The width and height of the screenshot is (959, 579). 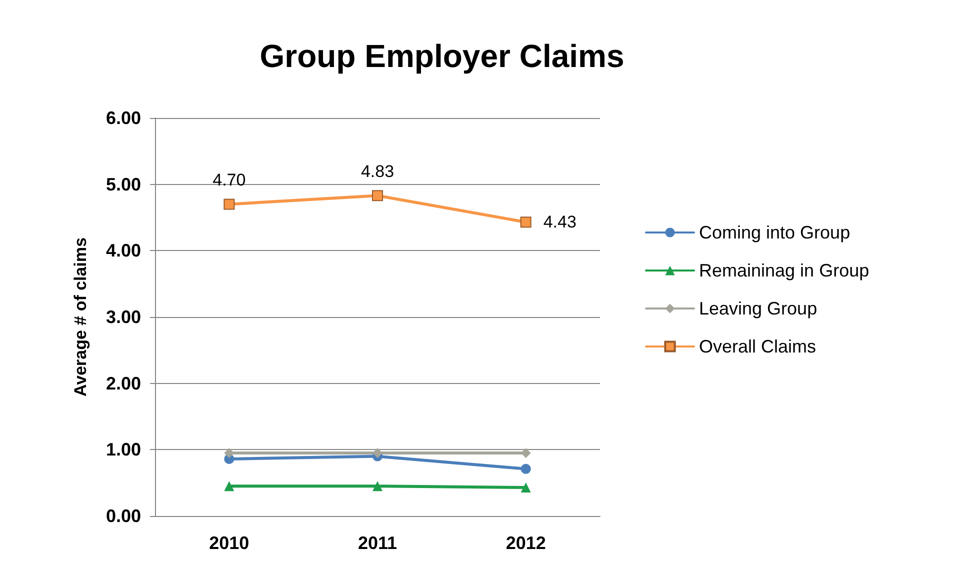 I want to click on legend-label: Remaininag in Group, so click(x=784, y=270).